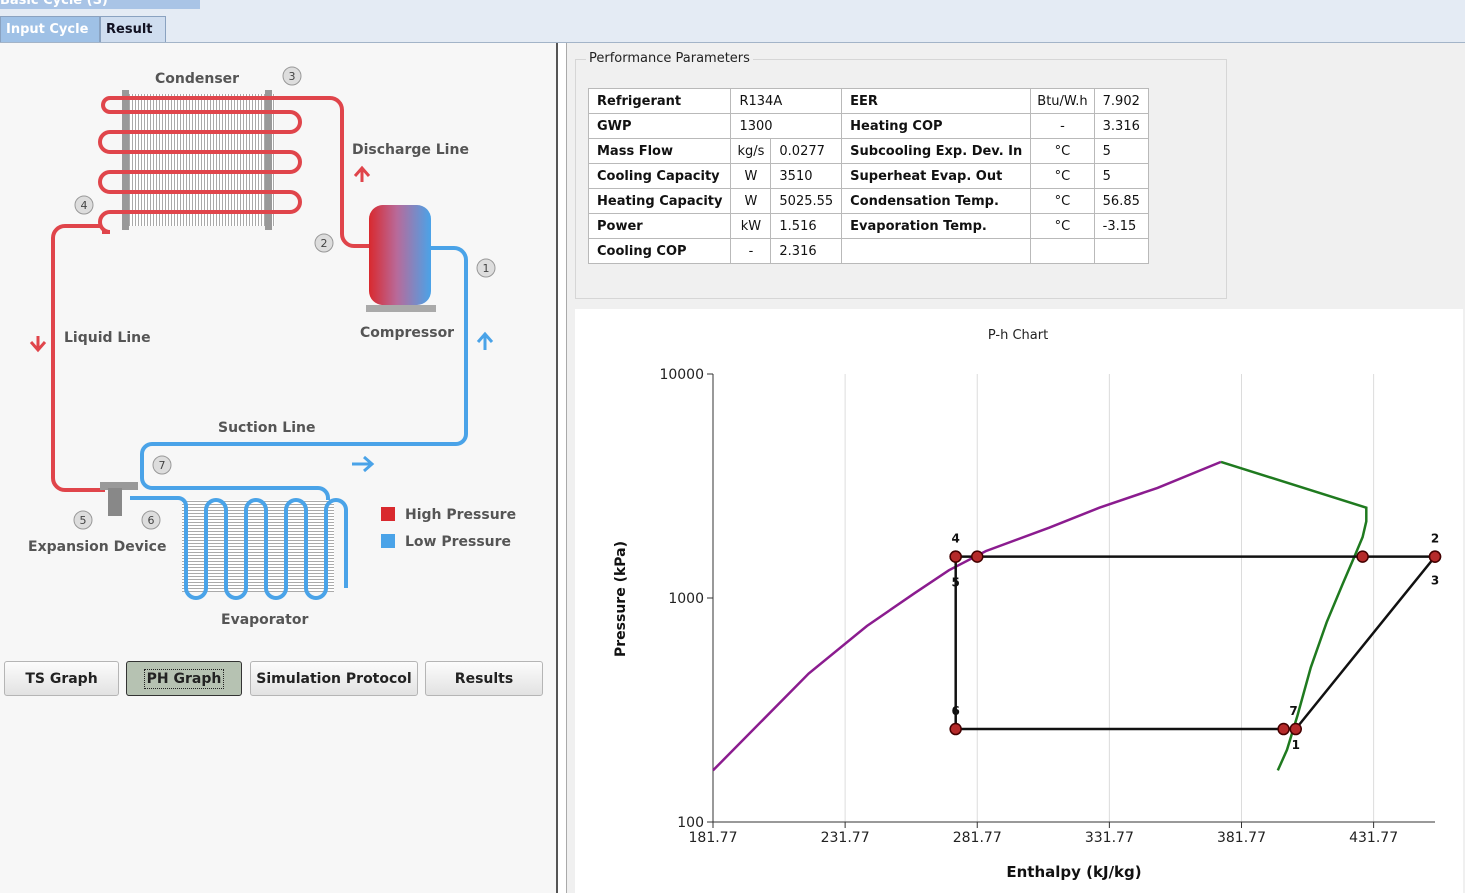 The height and width of the screenshot is (893, 1465). Describe the element at coordinates (936, 176) in the screenshot. I see `performance-cell-l2: Superheat Evap. Out` at that location.